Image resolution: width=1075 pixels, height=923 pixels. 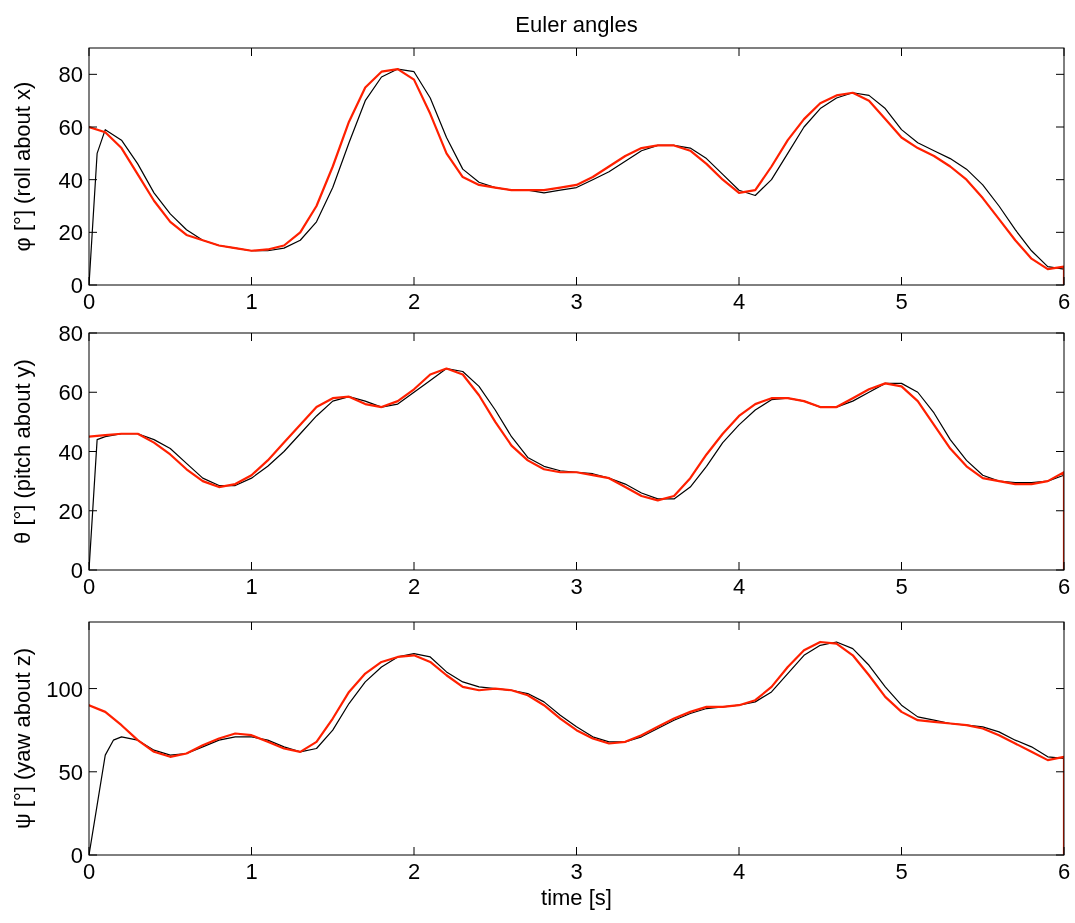 What do you see at coordinates (64, 689) in the screenshot?
I see `y-tick-label: 100` at bounding box center [64, 689].